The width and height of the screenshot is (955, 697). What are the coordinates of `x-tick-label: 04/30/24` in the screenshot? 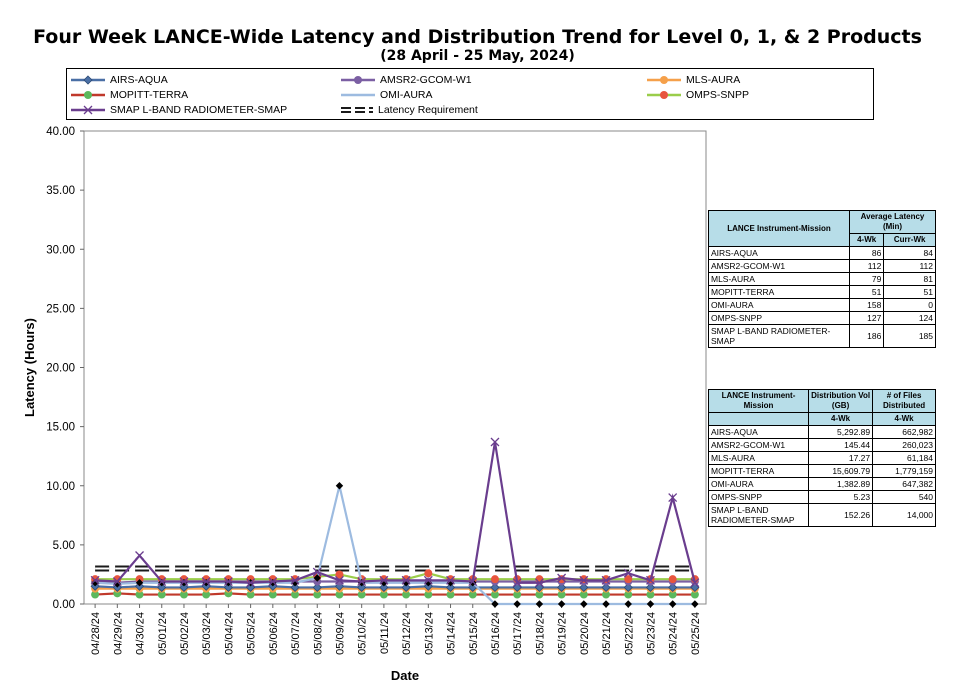 It's located at (141, 633).